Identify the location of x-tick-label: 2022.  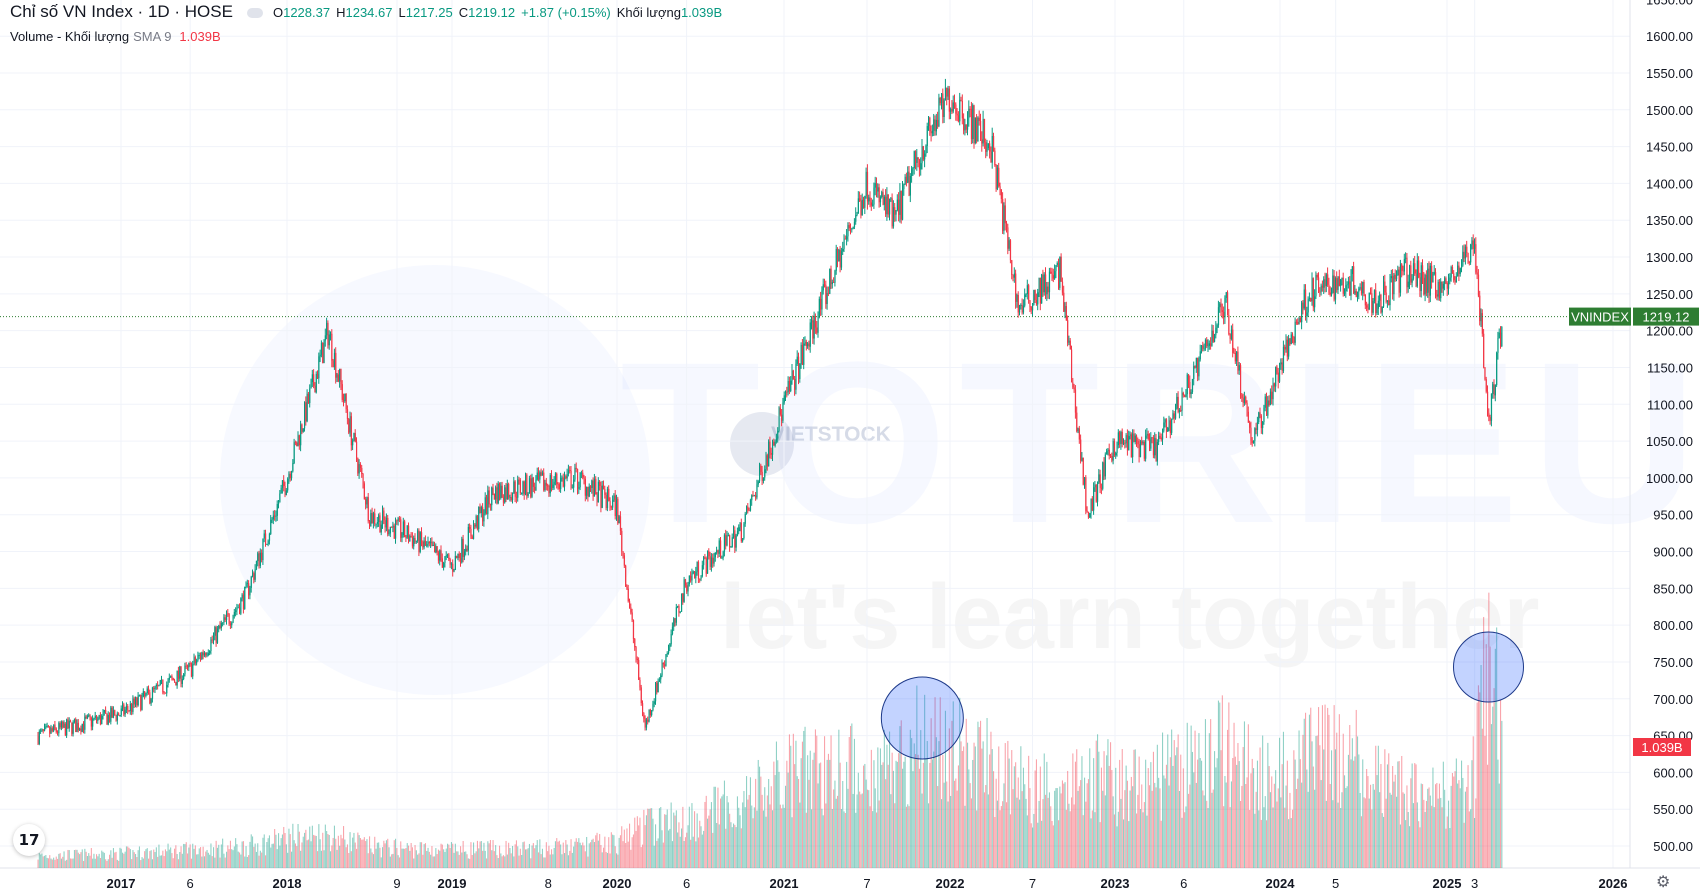
(950, 883).